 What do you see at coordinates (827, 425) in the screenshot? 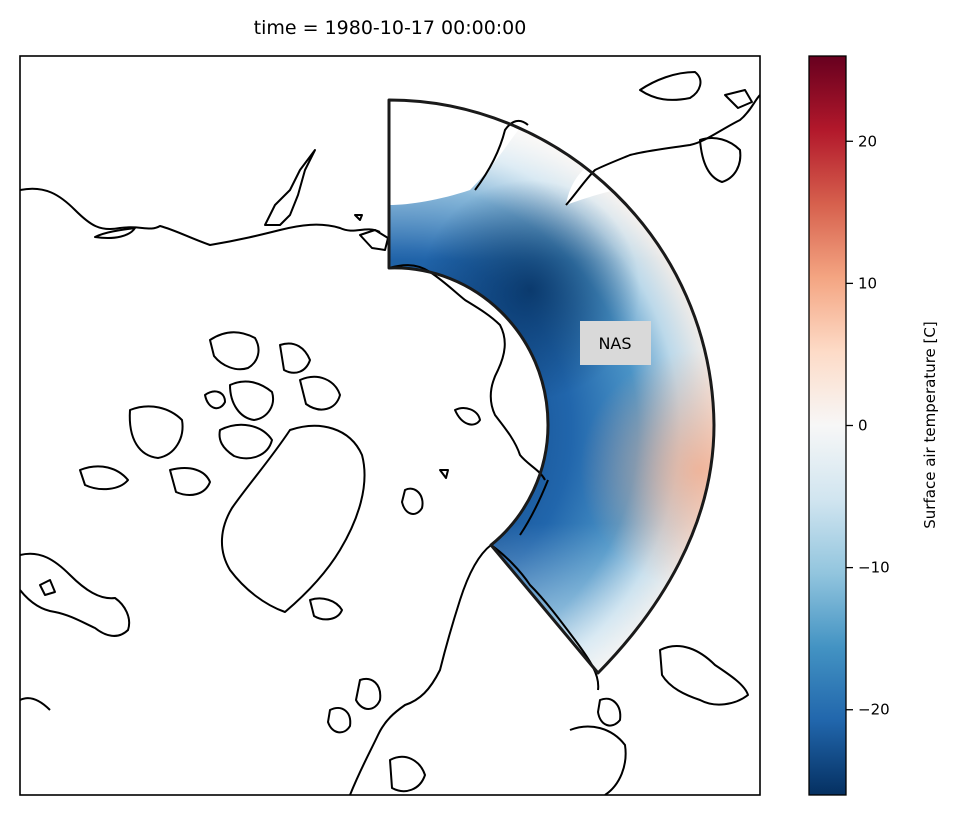
I see `colorbar-bar` at bounding box center [827, 425].